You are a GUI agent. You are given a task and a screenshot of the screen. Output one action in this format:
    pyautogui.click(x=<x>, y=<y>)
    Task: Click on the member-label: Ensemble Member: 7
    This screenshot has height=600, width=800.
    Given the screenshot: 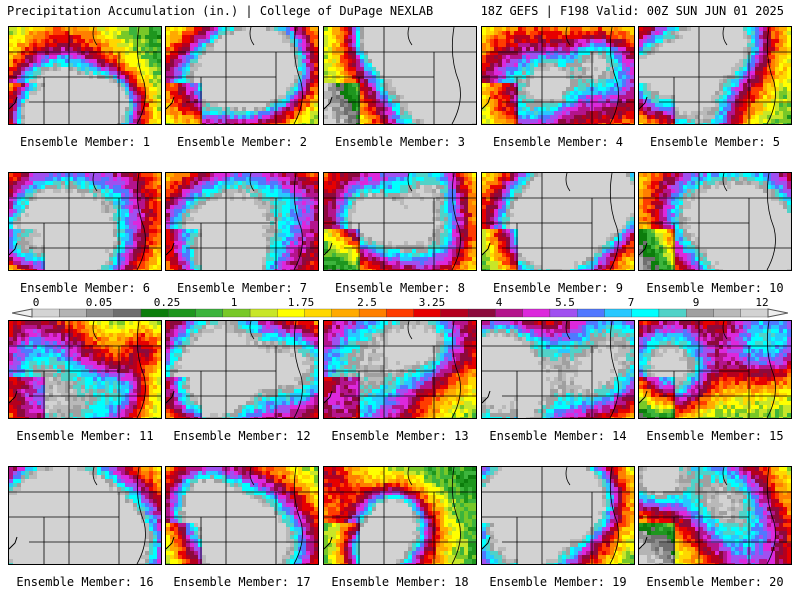 What is the action you would take?
    pyautogui.click(x=242, y=288)
    